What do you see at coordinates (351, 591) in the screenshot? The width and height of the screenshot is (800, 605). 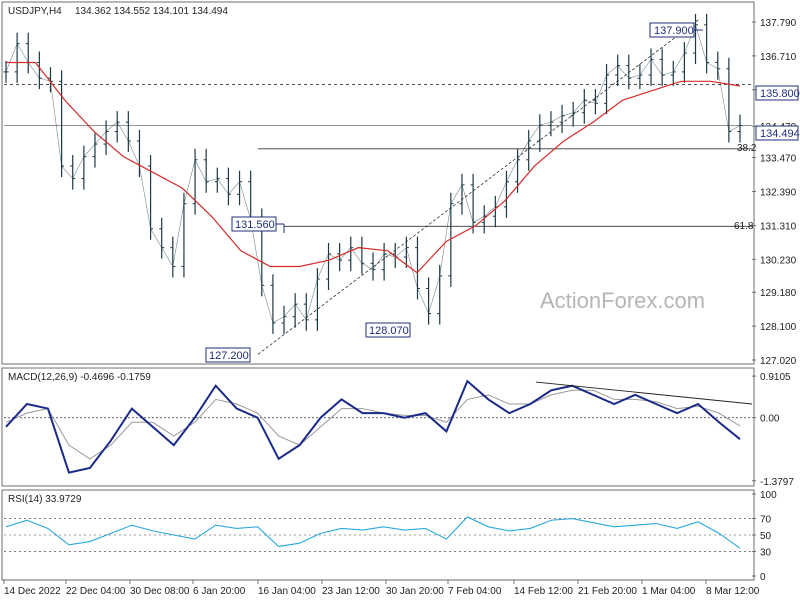 I see `x-tick-label: 23 Jan 12:00` at bounding box center [351, 591].